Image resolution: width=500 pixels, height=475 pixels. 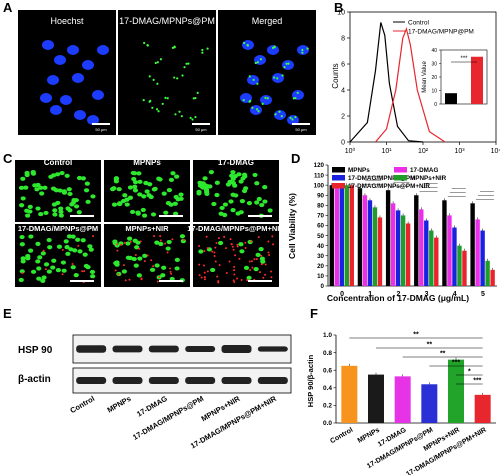 I want to click on legend-label: 17-DMAG, so click(x=424, y=170).